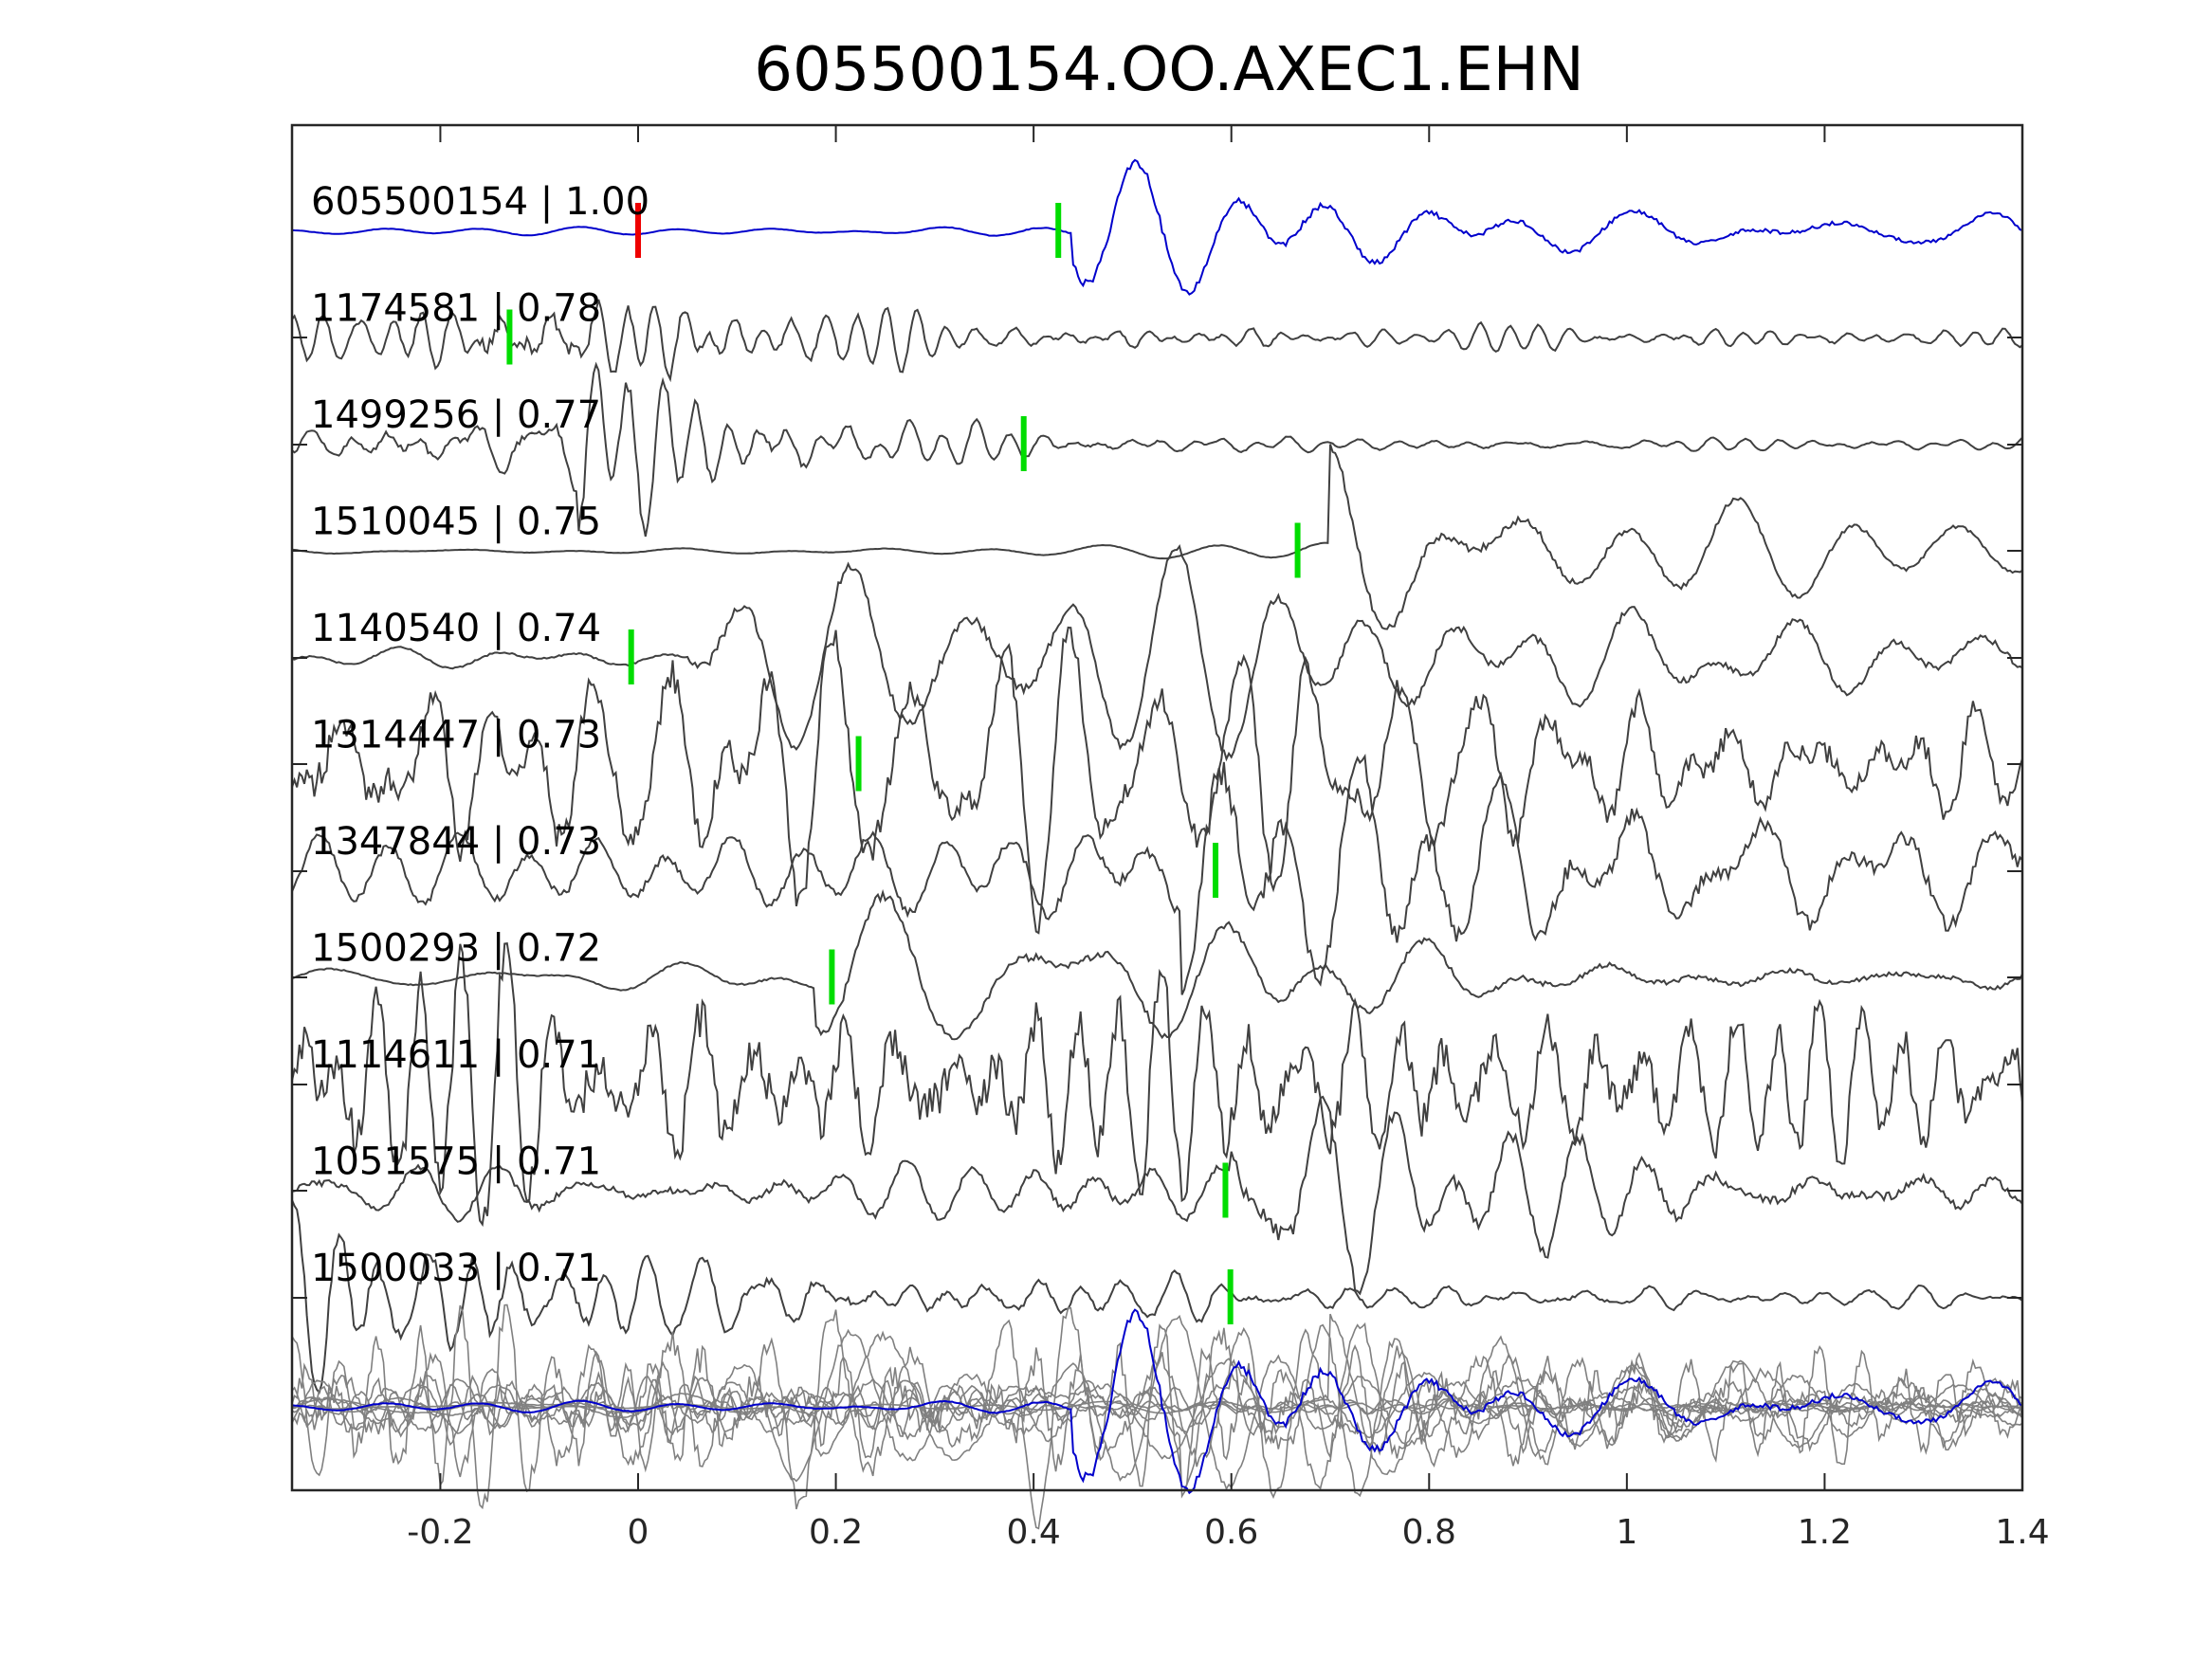  What do you see at coordinates (836, 1532) in the screenshot?
I see `x-tick-label-2: 0.2` at bounding box center [836, 1532].